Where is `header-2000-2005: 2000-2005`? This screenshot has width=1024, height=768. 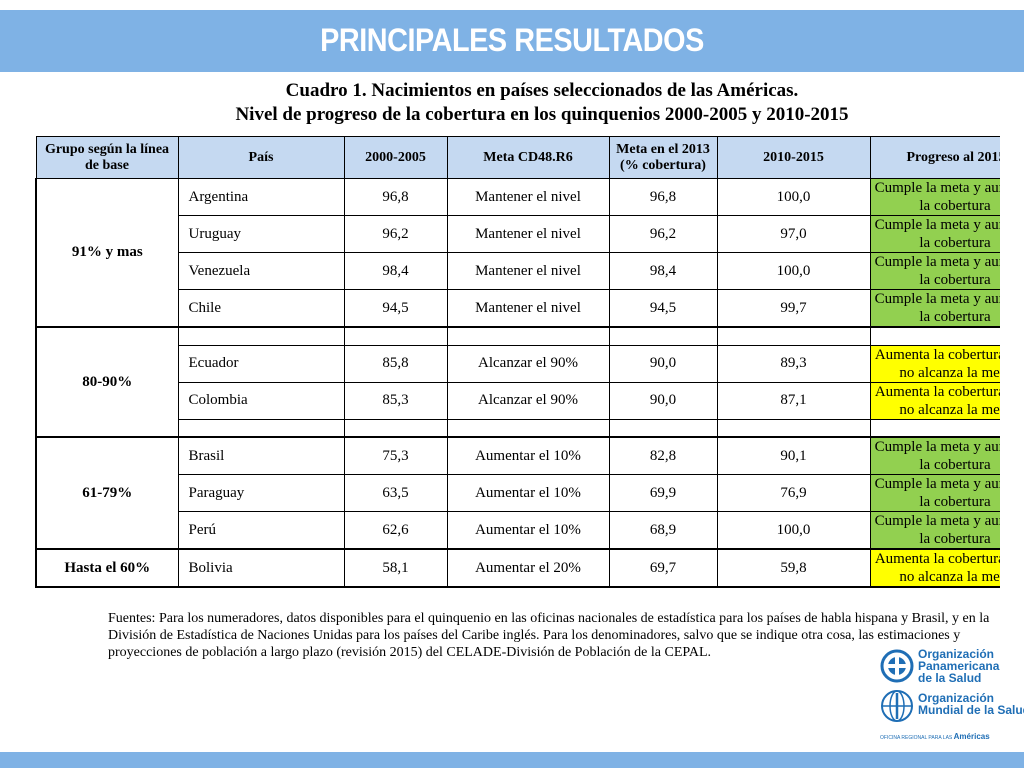 header-2000-2005: 2000-2005 is located at coordinates (395, 157).